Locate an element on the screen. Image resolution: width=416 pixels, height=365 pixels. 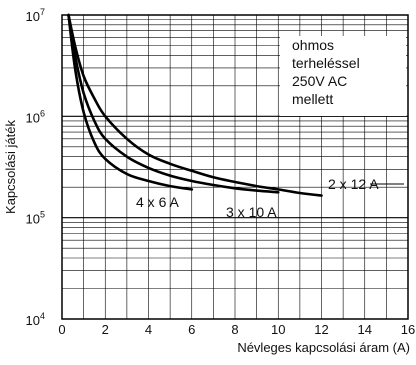
y-tick-exponent: 4 is located at coordinates (42, 316).